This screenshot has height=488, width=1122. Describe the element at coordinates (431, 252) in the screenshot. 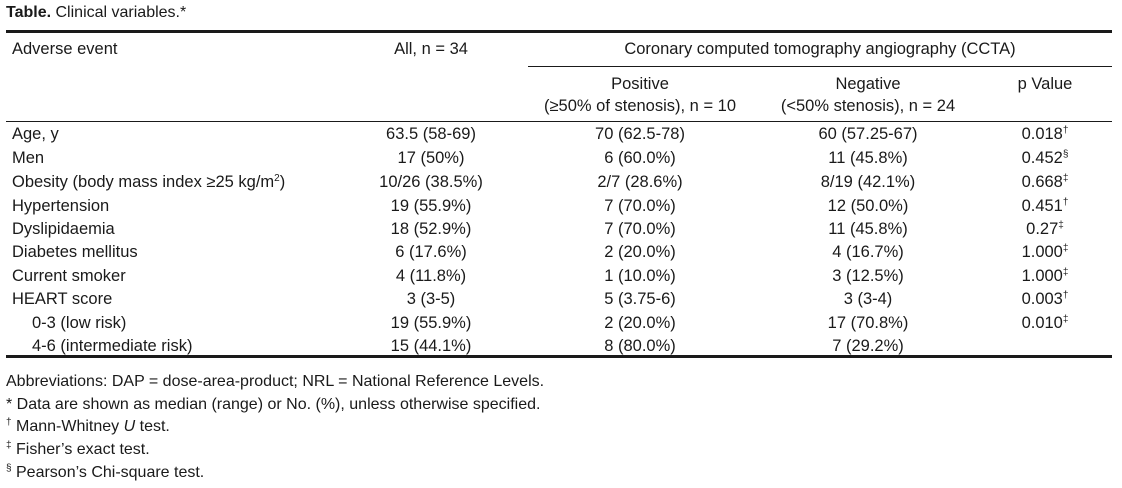

I see `cell-all: 6 (17.6%)` at that location.